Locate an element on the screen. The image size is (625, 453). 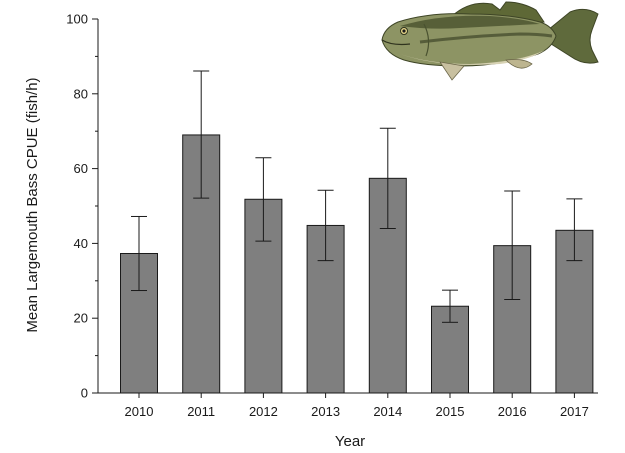
x-axis-title: Year is located at coordinates (350, 441).